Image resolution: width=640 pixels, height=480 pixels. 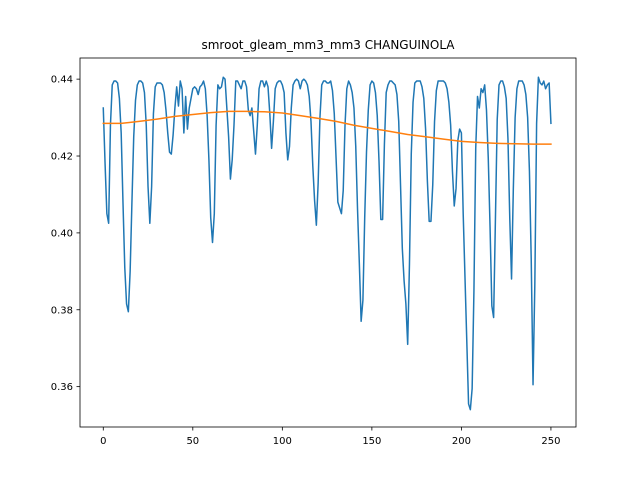 I want to click on x-tick-label: 200, so click(x=461, y=441).